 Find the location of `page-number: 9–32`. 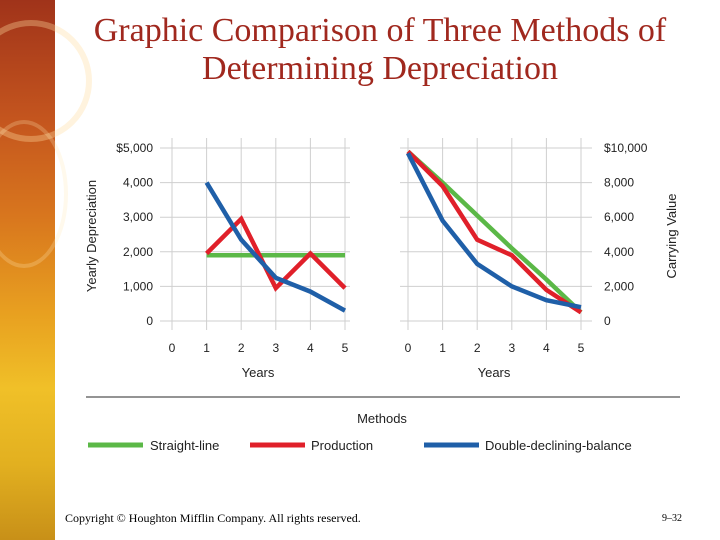

page-number: 9–32 is located at coordinates (672, 518).